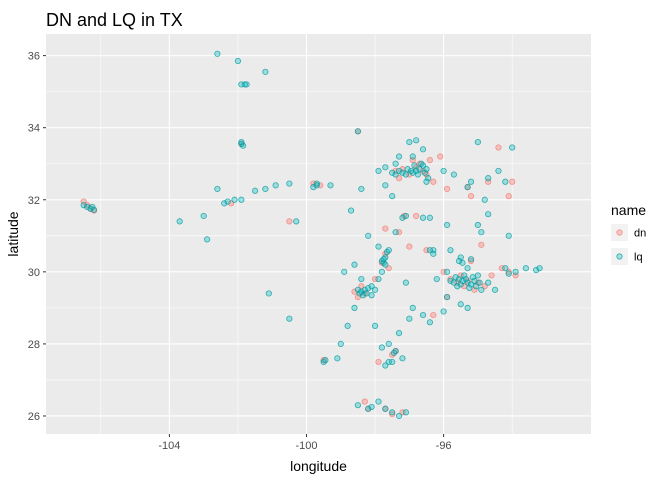 The height and width of the screenshot is (480, 672). What do you see at coordinates (306, 446) in the screenshot?
I see `x-tick-label: -100` at bounding box center [306, 446].